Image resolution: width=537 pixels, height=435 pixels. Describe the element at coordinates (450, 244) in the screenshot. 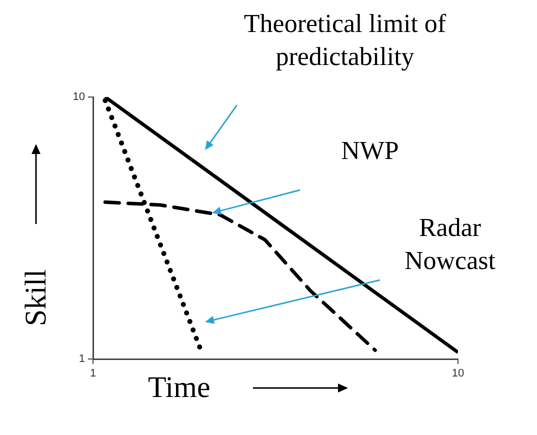

I see `annotation: Radar Nowcast` at that location.